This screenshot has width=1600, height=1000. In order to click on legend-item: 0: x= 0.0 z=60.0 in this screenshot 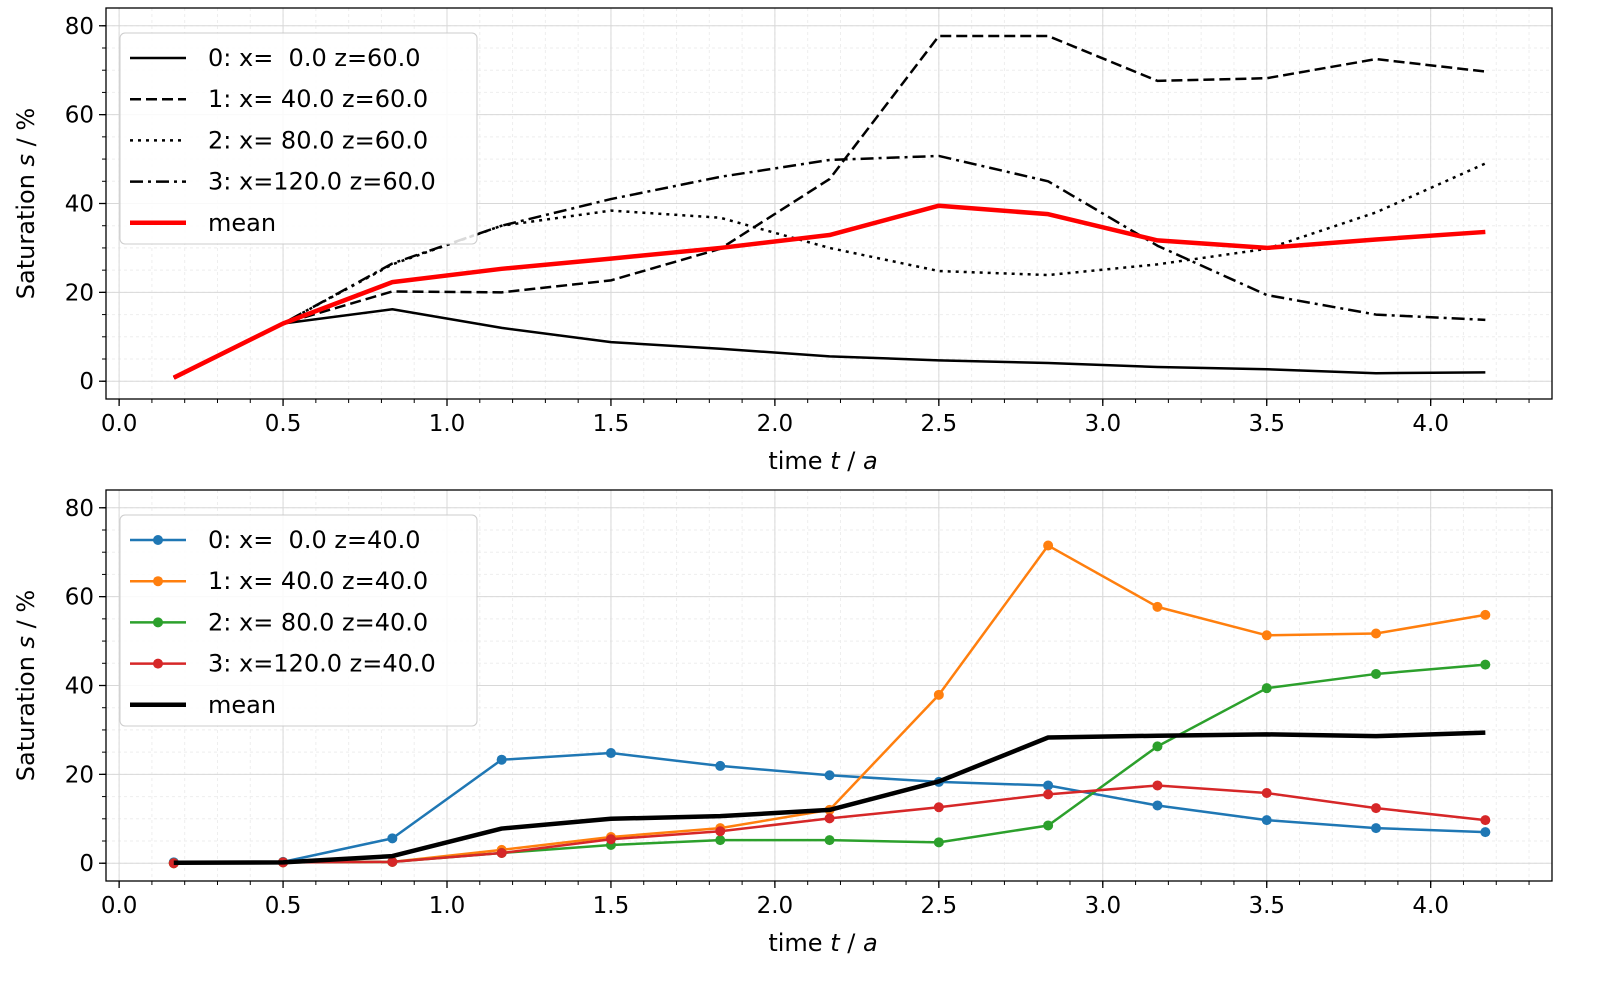, I will do `click(275, 58)`.